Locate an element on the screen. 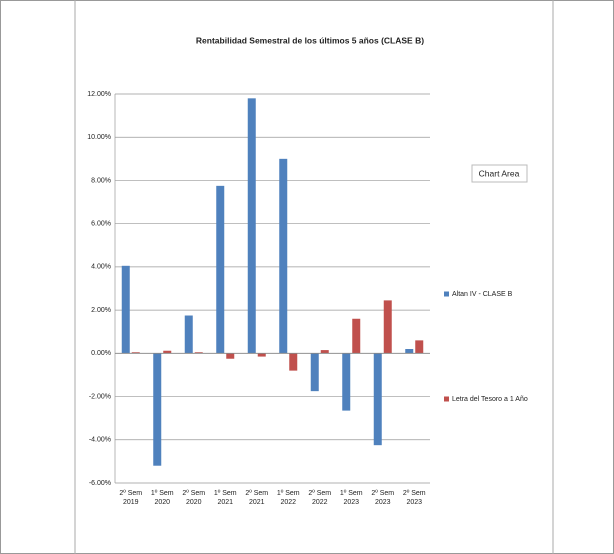 This screenshot has width=614, height=554. x-tick-label: 2º Sem 2019 is located at coordinates (131, 498).